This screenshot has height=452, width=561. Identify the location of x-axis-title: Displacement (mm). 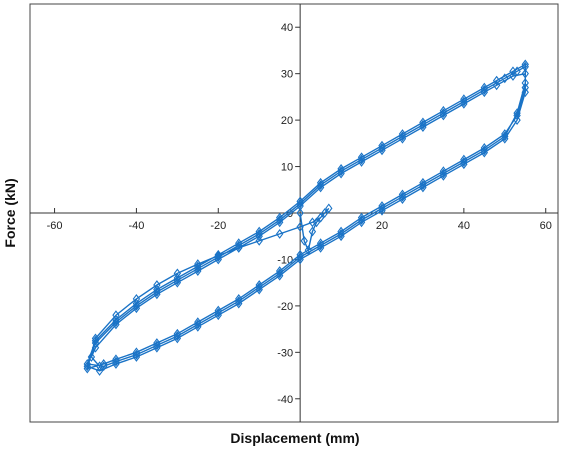
(294, 438).